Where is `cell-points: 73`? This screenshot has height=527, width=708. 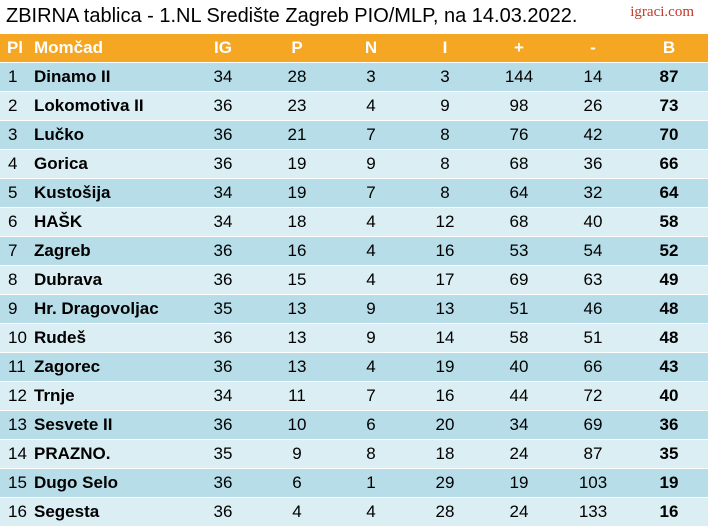 cell-points: 73 is located at coordinates (669, 106).